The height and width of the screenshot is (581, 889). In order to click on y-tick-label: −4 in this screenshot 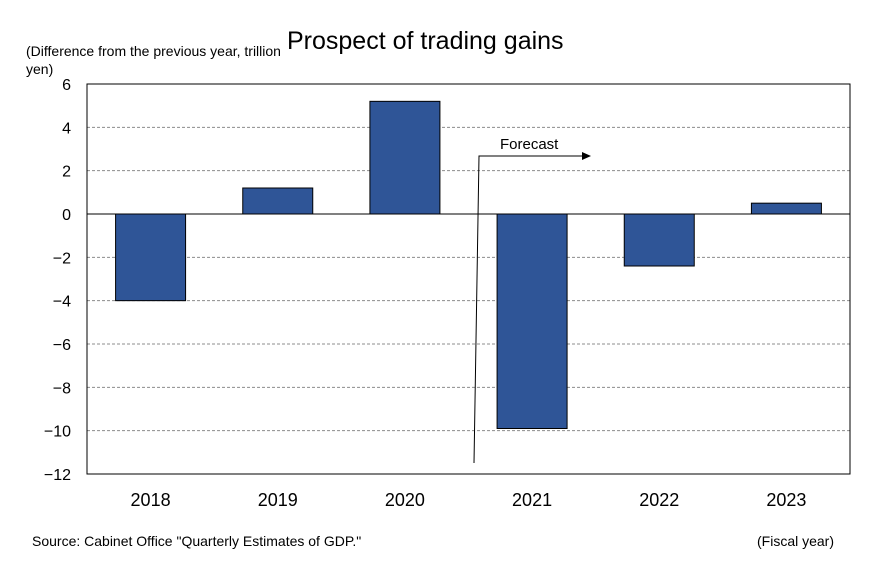, I will do `click(62, 302)`.